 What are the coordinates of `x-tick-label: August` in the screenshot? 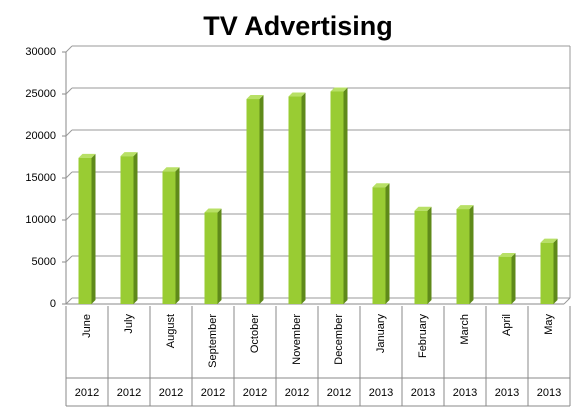 It's located at (171, 331).